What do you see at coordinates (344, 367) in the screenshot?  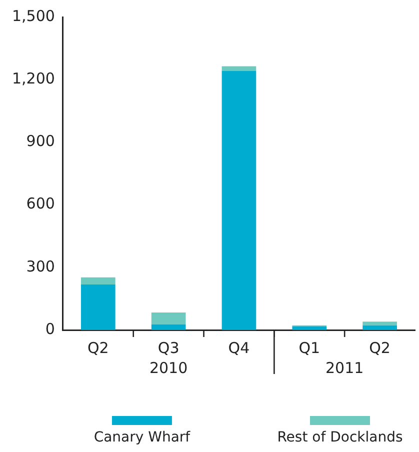 I see `text: 2011` at bounding box center [344, 367].